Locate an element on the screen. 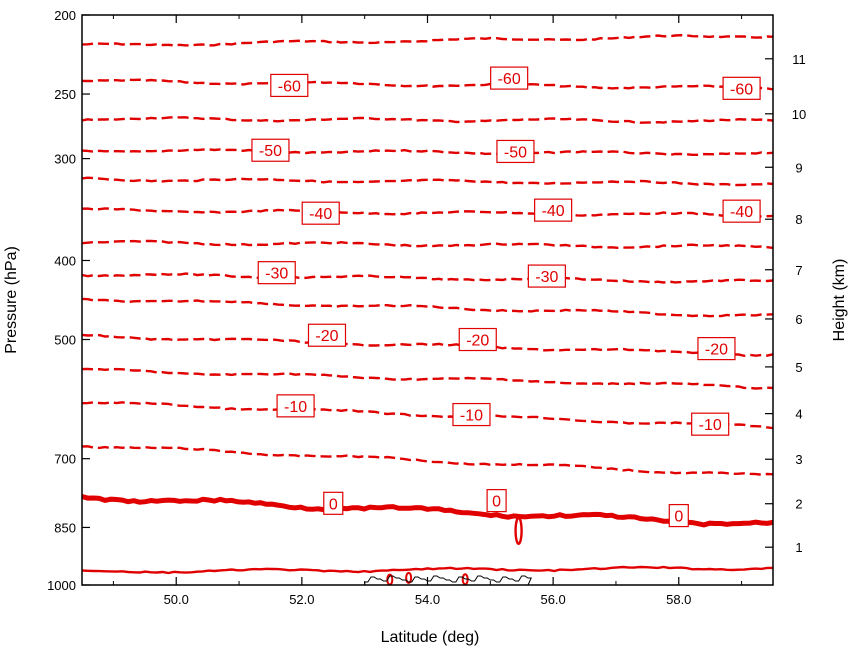  height-tick-label: 11 is located at coordinates (799, 59).